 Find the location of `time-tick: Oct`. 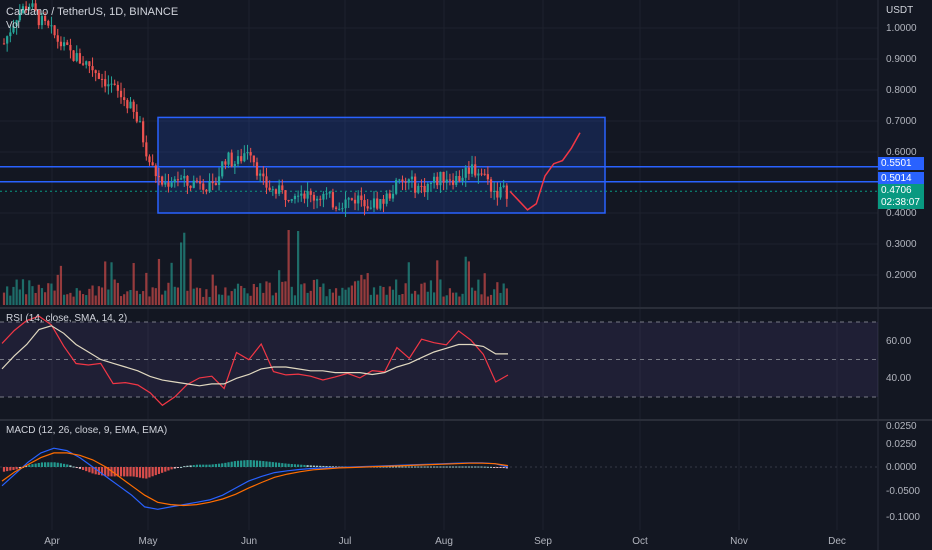

time-tick: Oct is located at coordinates (640, 541).